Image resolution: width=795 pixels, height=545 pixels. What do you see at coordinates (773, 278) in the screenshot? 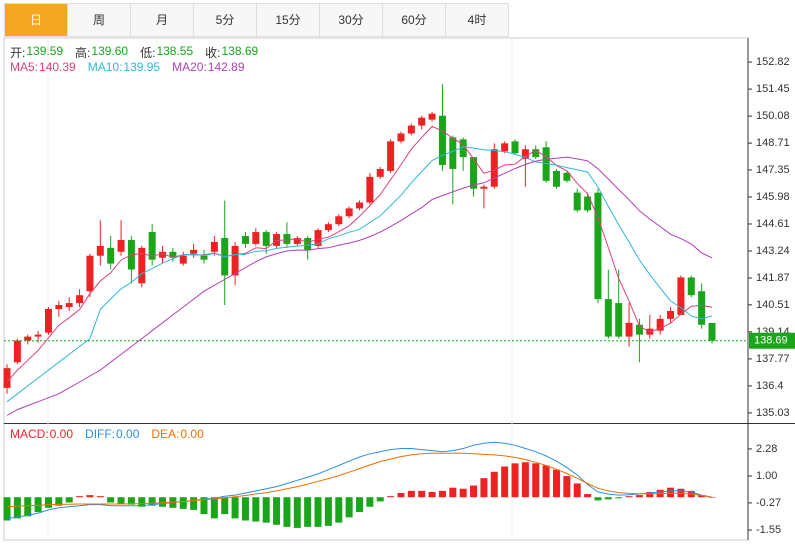
I see `y-tick-label: 141.87` at bounding box center [773, 278].